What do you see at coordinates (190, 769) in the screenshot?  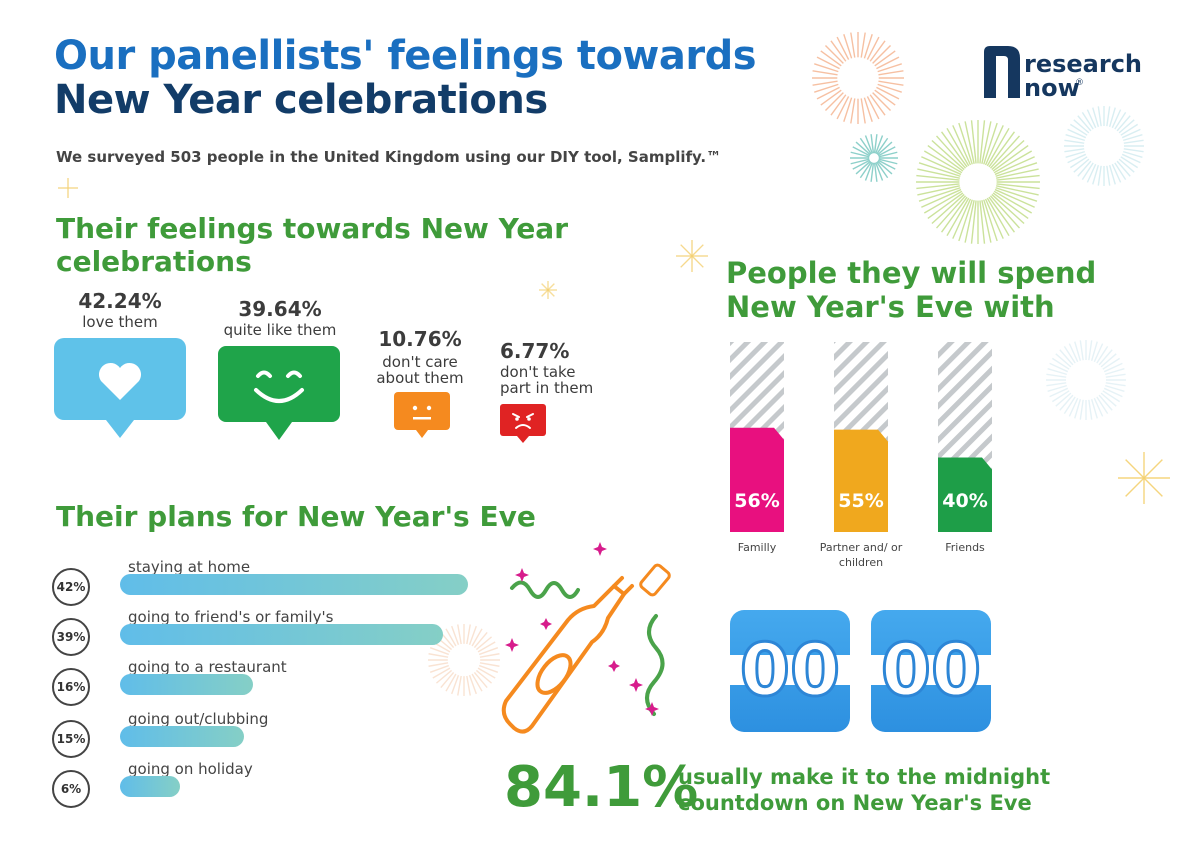 I see `plan-label: going on holiday` at bounding box center [190, 769].